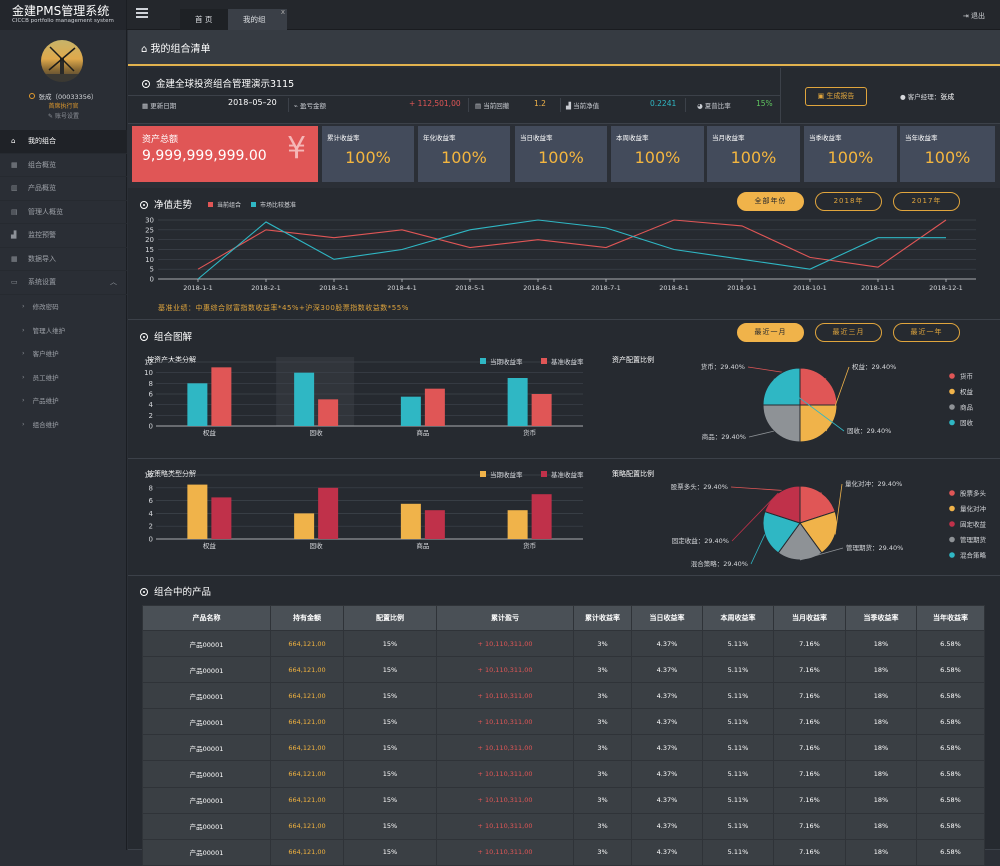  I want to click on filter-all-years-button: 全部年份, so click(770, 201).